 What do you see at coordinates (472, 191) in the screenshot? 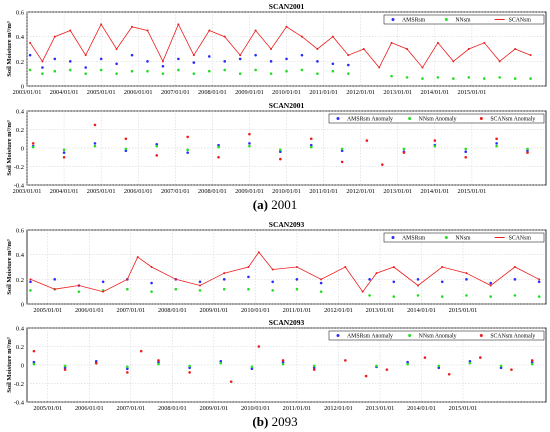
I see `x-tick-label: 2015/01/01` at bounding box center [472, 191].